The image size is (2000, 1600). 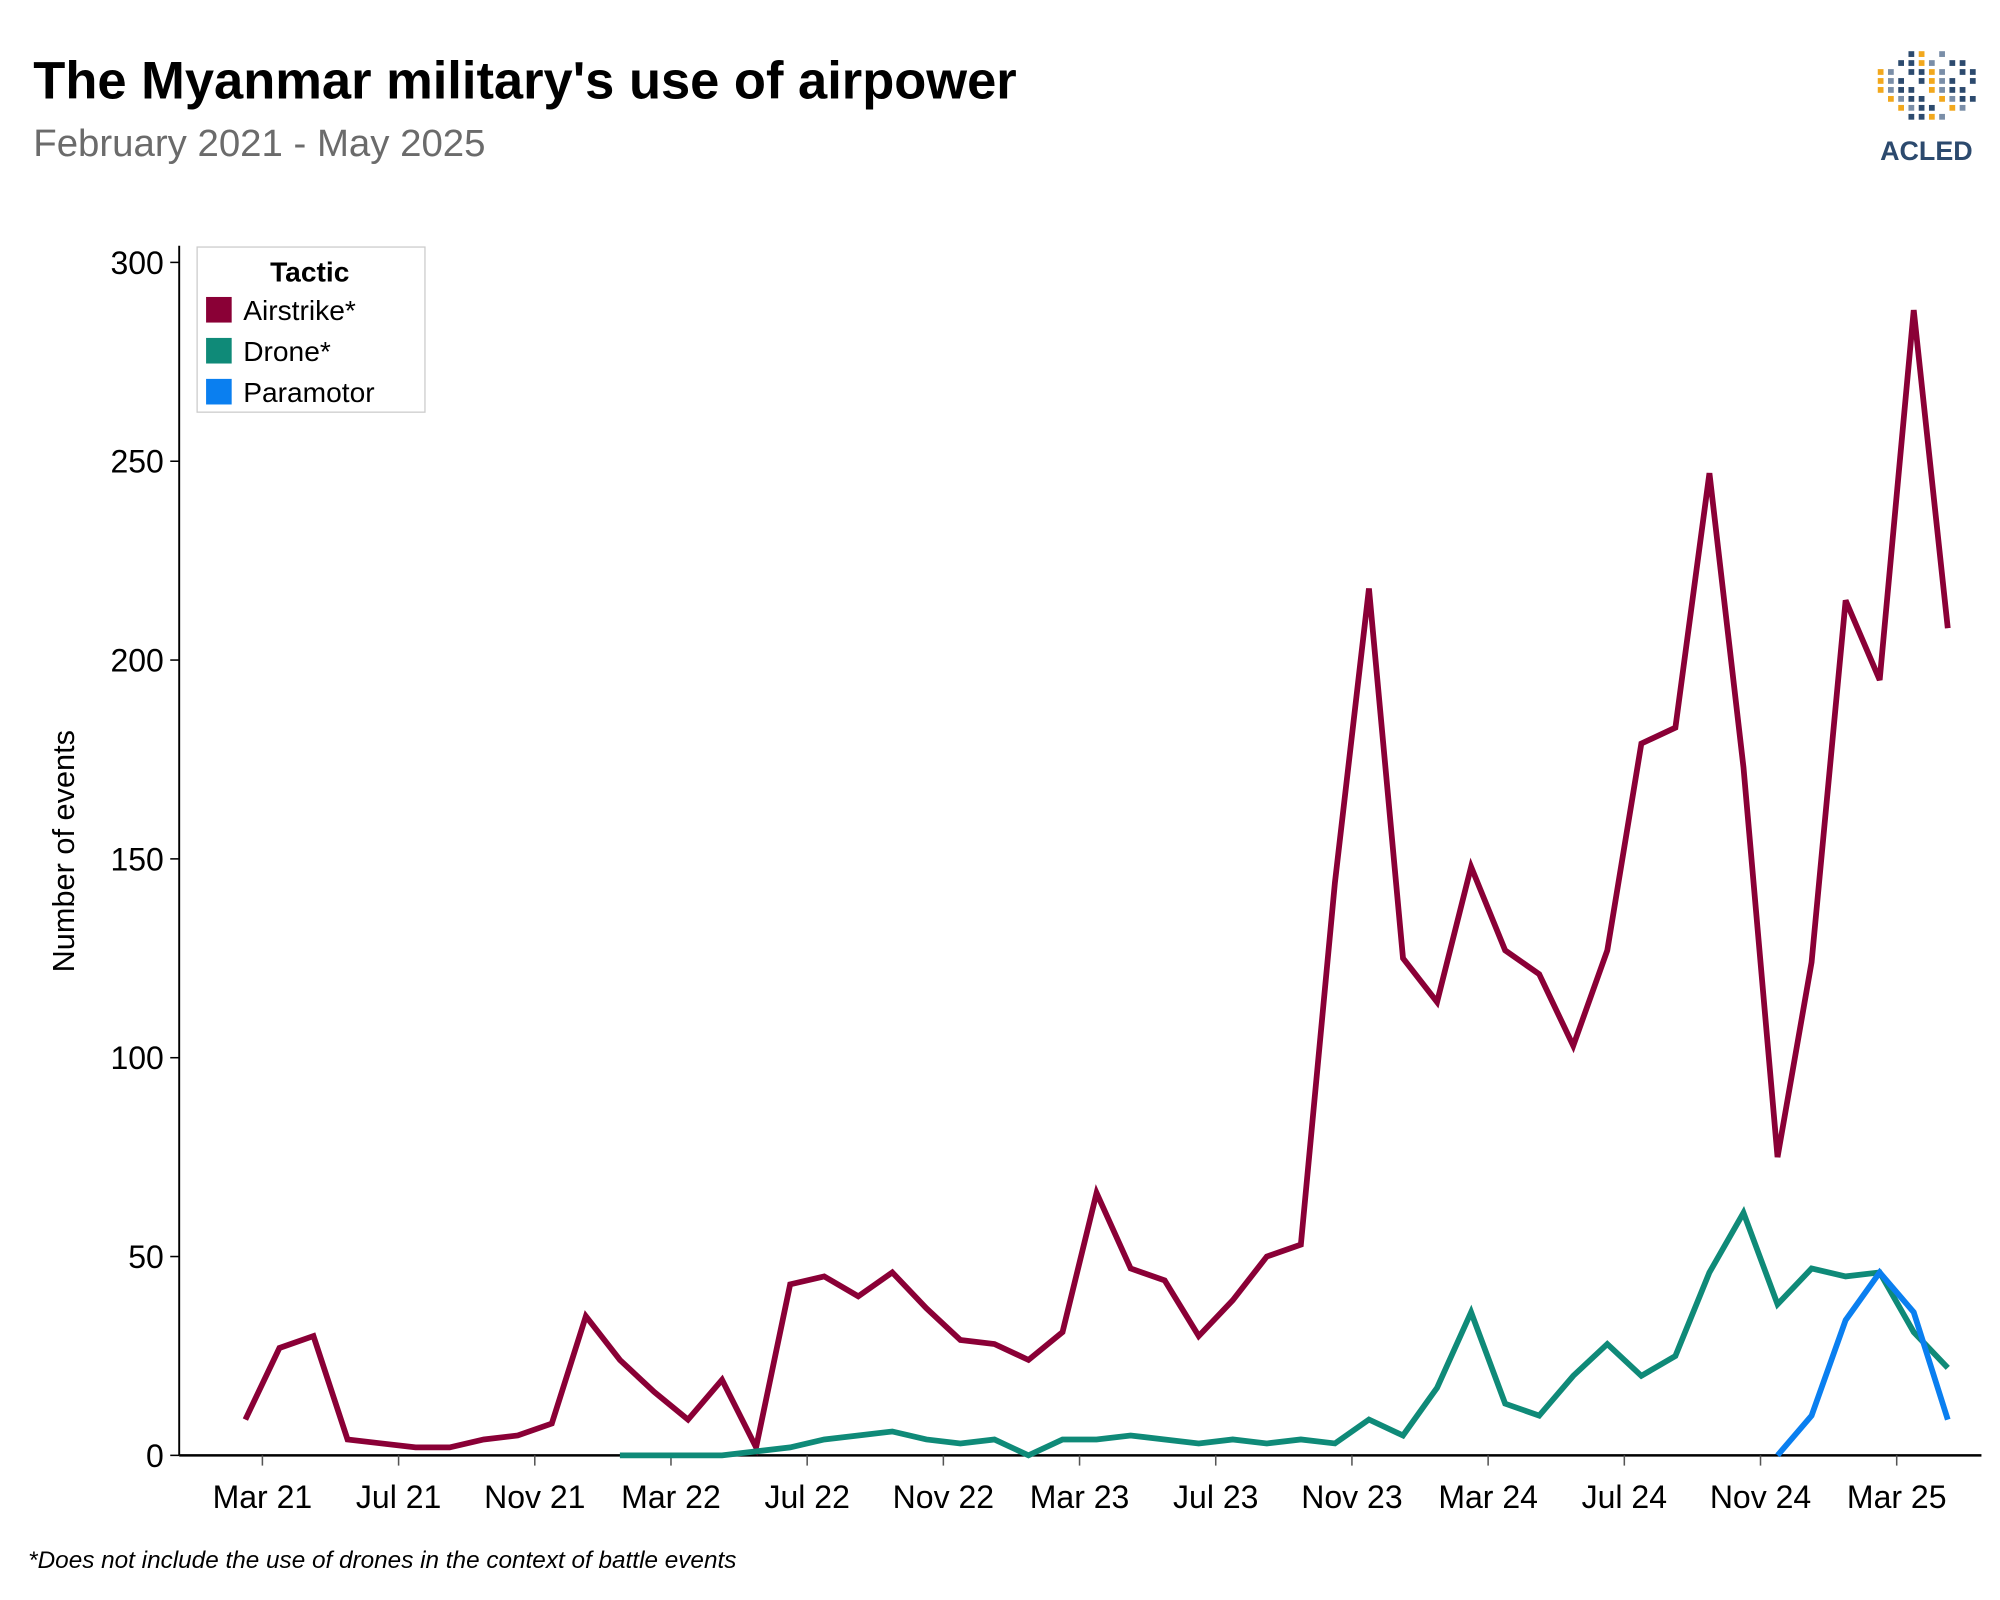 What do you see at coordinates (1863, 1362) in the screenshot?
I see `series-line-paramotor` at bounding box center [1863, 1362].